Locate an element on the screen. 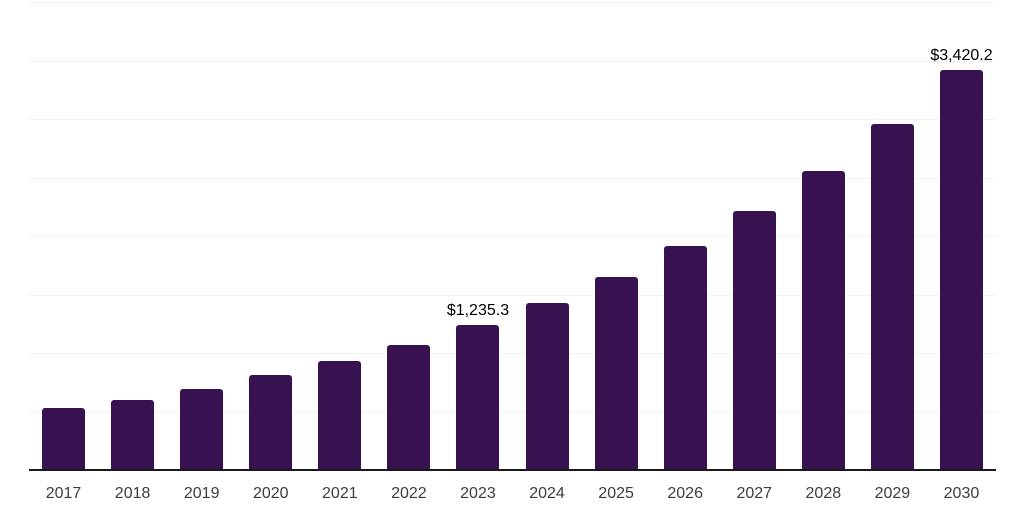  bar-2020 is located at coordinates (271, 422).